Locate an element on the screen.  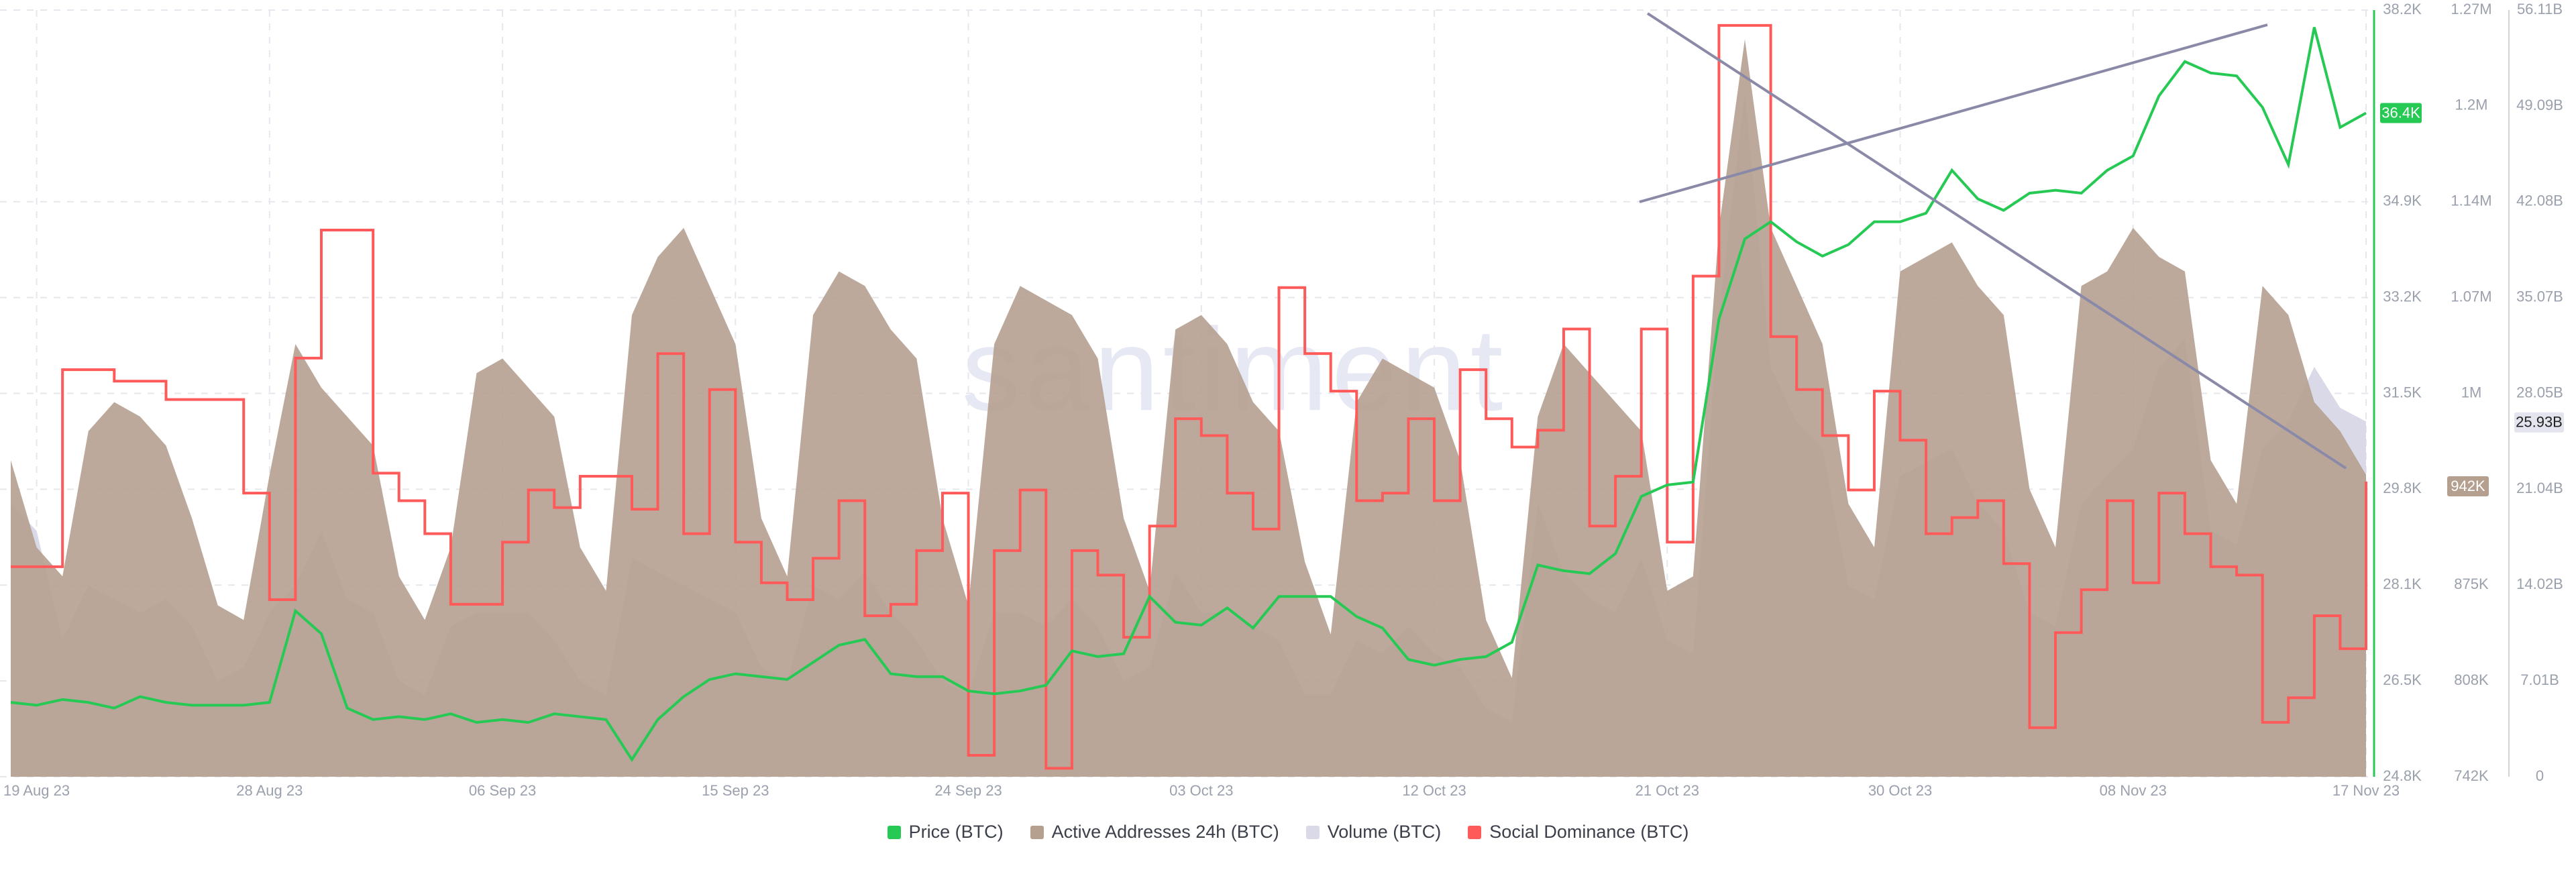
value-badge-label: 25.93B is located at coordinates (2539, 422).